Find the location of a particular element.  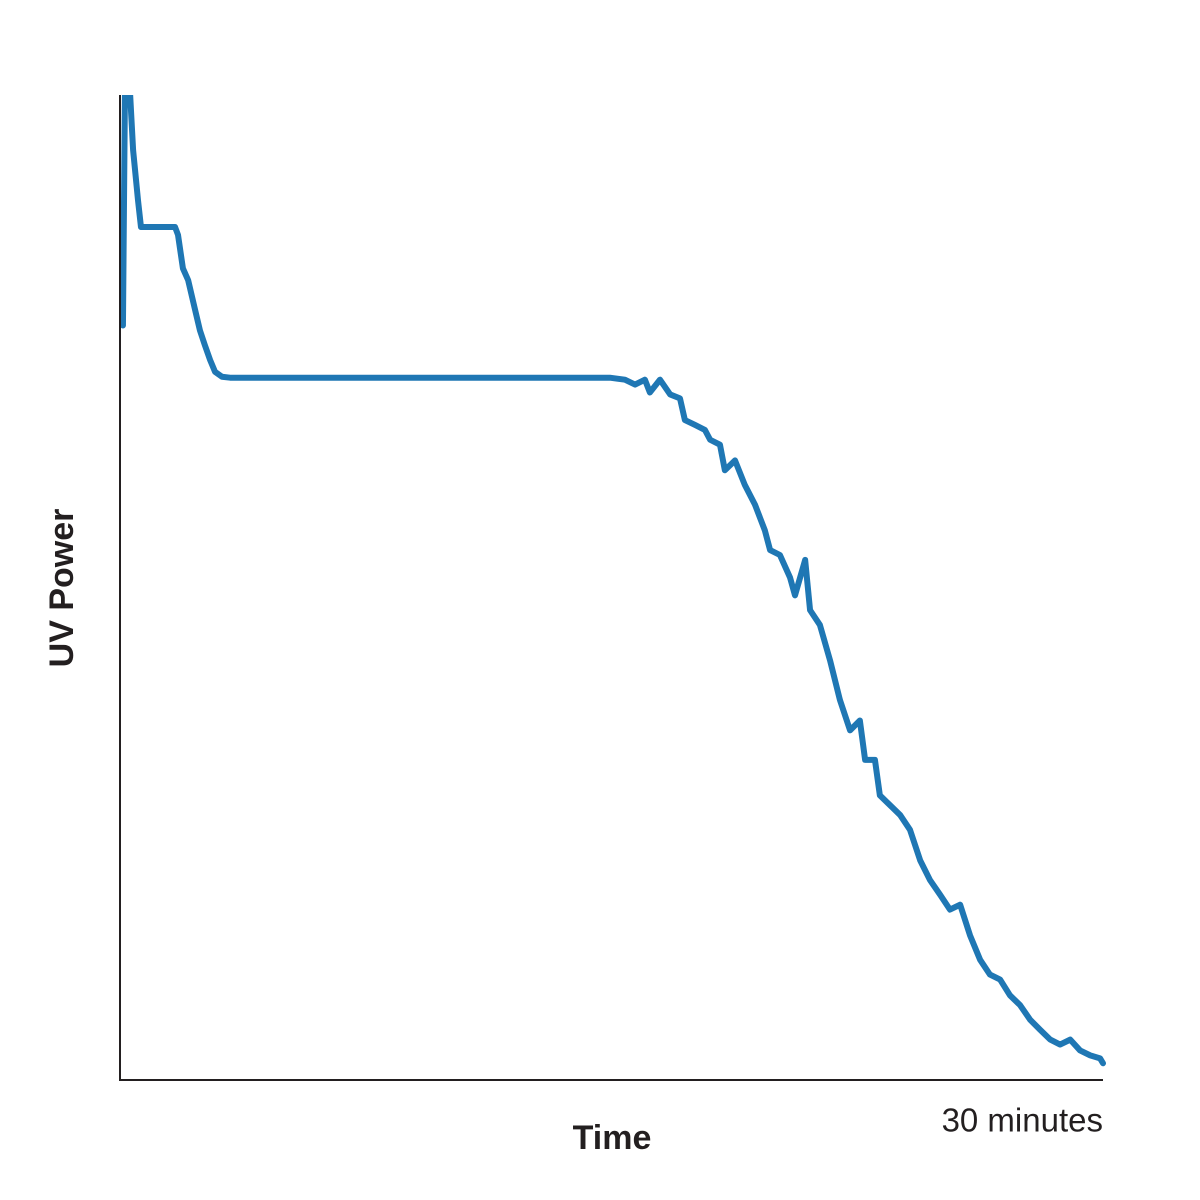

y-axis-title: UV Power is located at coordinates (62, 588).